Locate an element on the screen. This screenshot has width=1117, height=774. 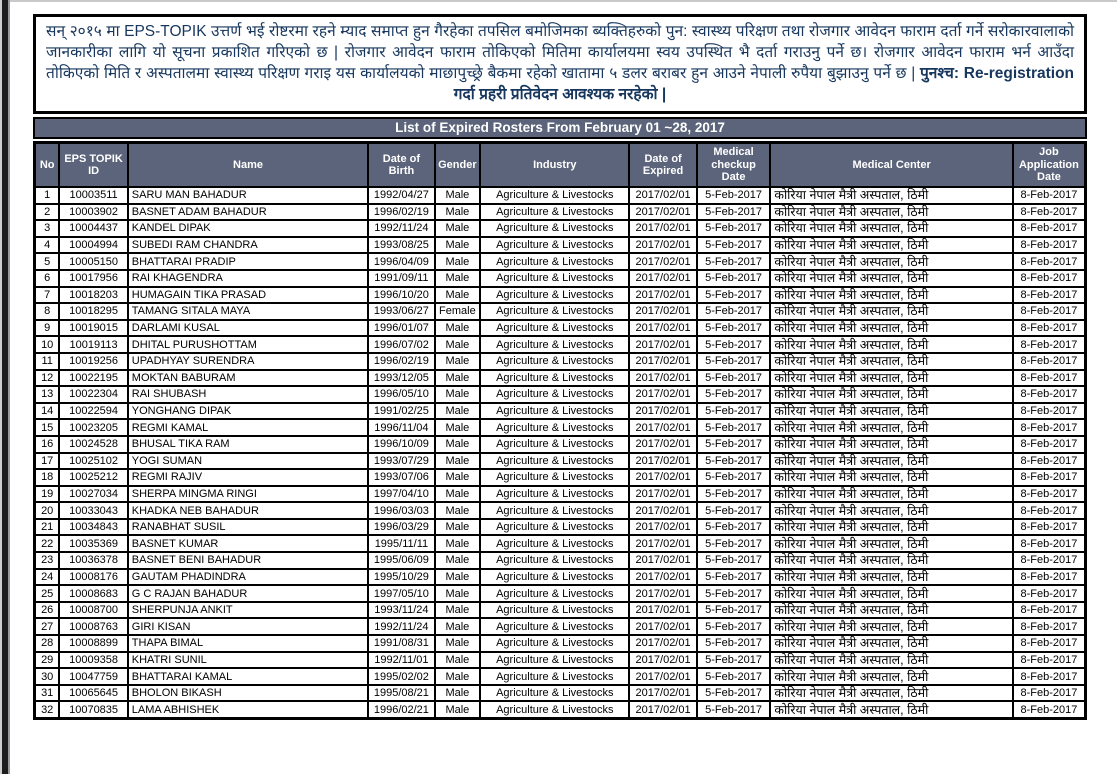
table-cell: SHERPA MINGMA RINGI is located at coordinates (248, 494).